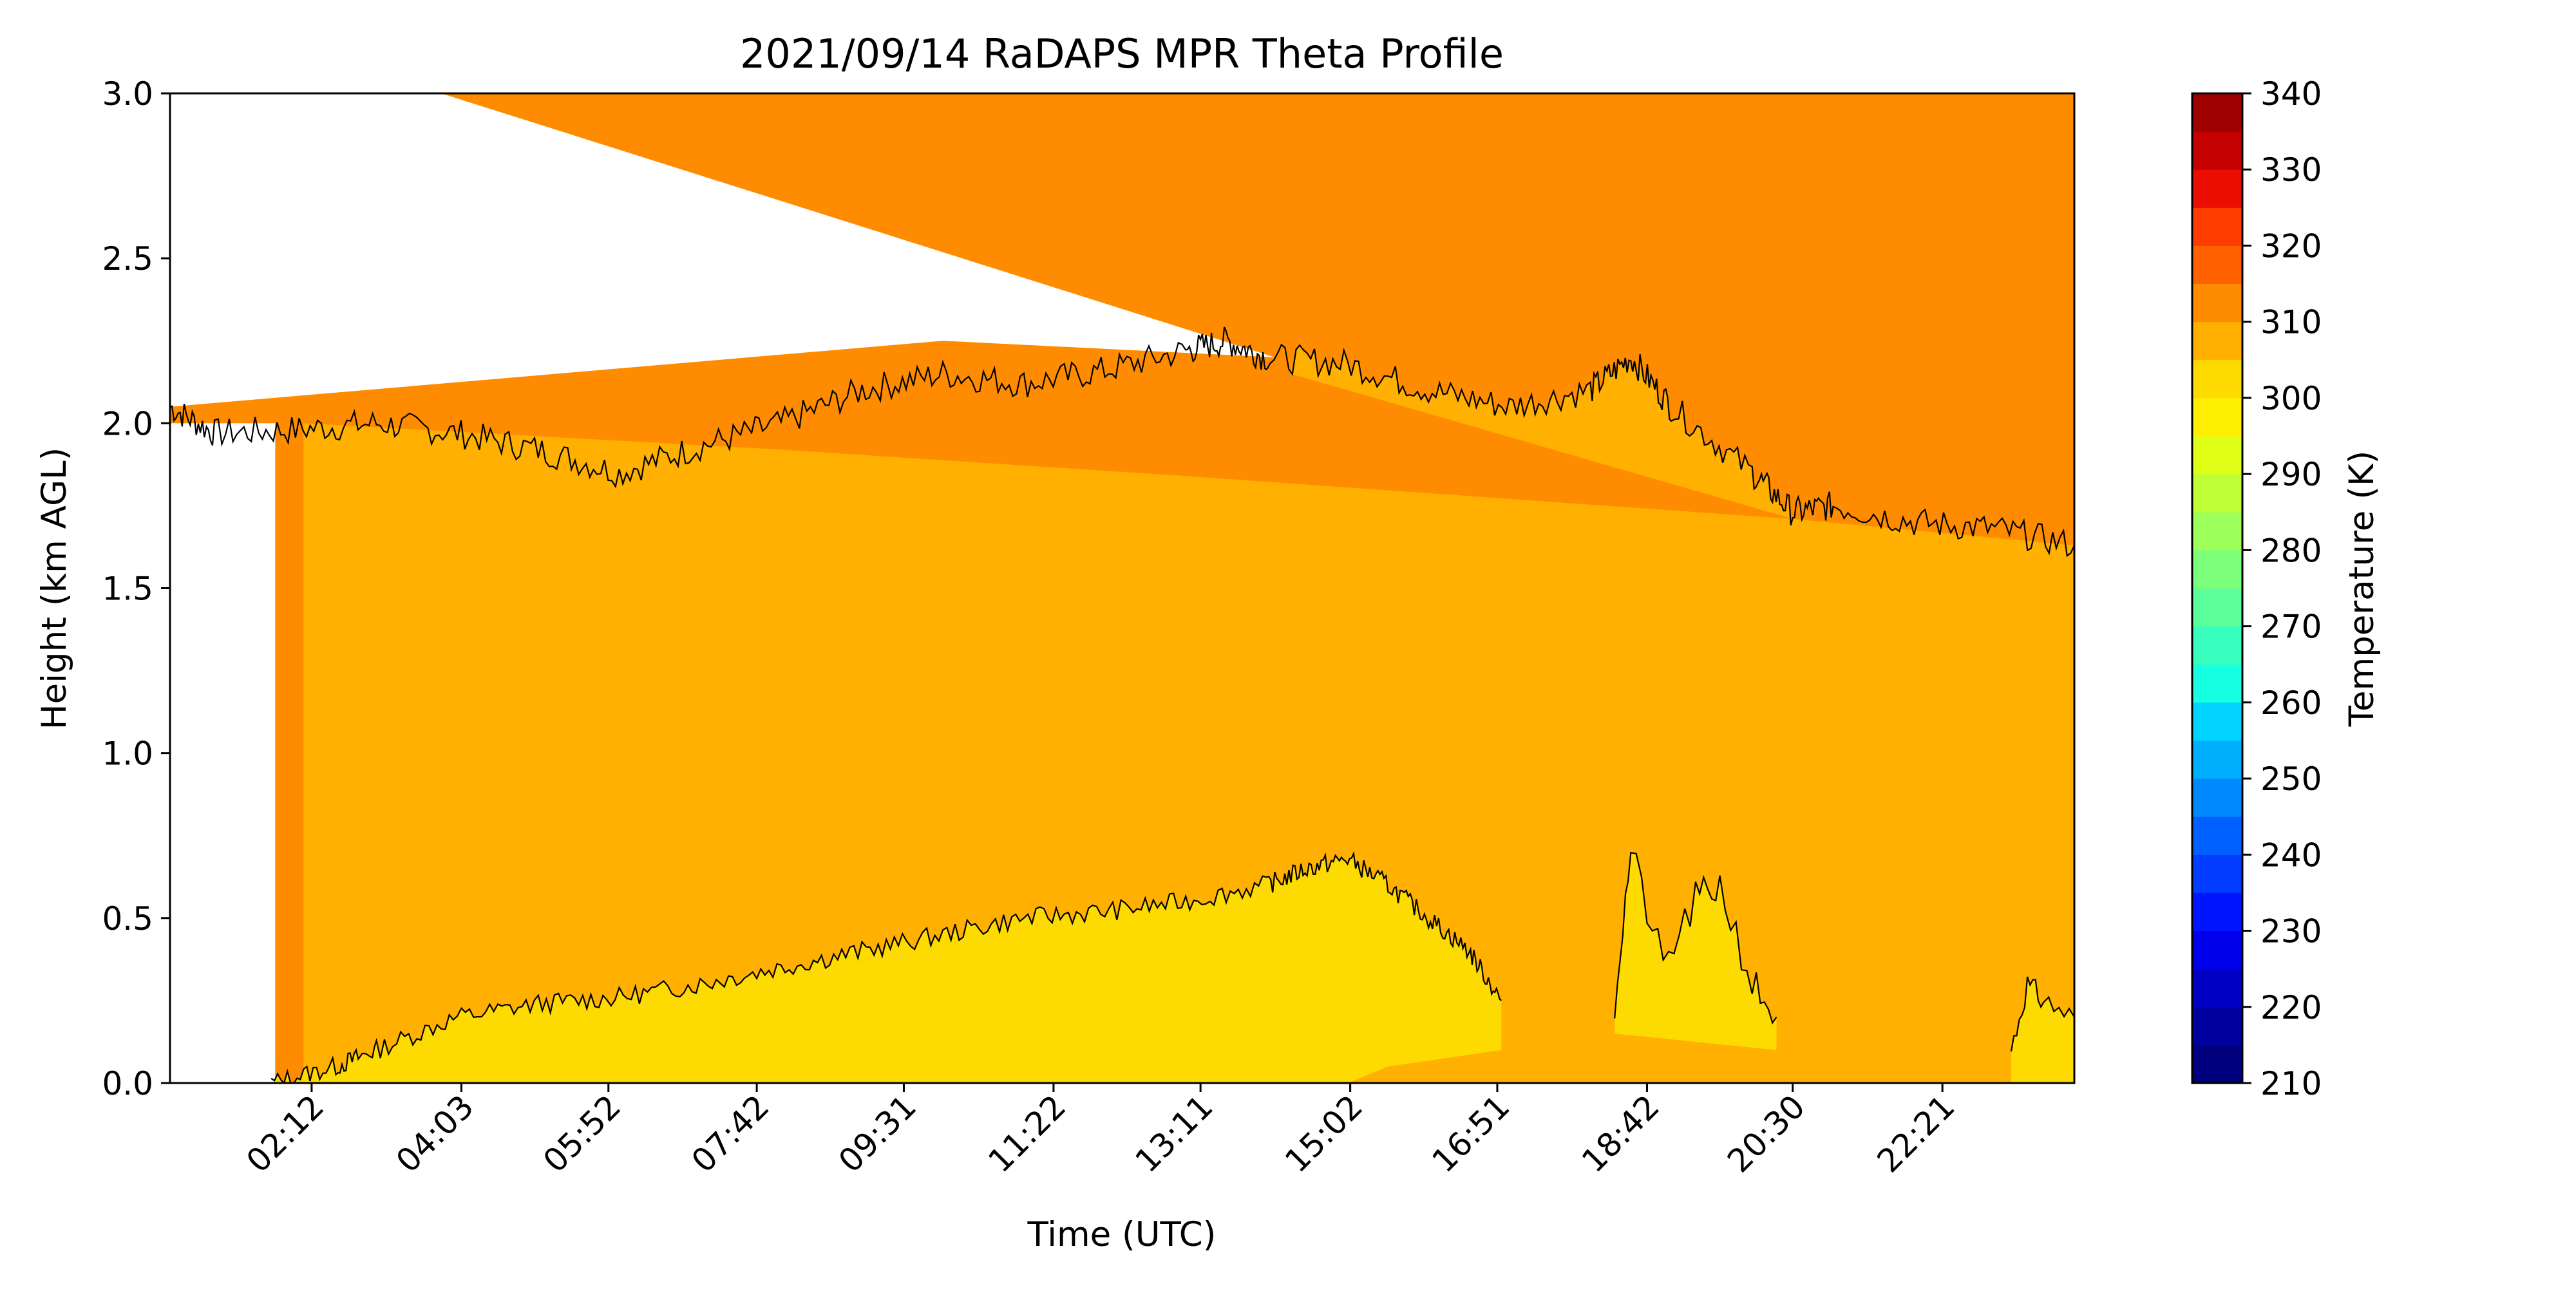 The image size is (2576, 1291). What do you see at coordinates (2291, 322) in the screenshot?
I see `colorbar-tick-label: 310` at bounding box center [2291, 322].